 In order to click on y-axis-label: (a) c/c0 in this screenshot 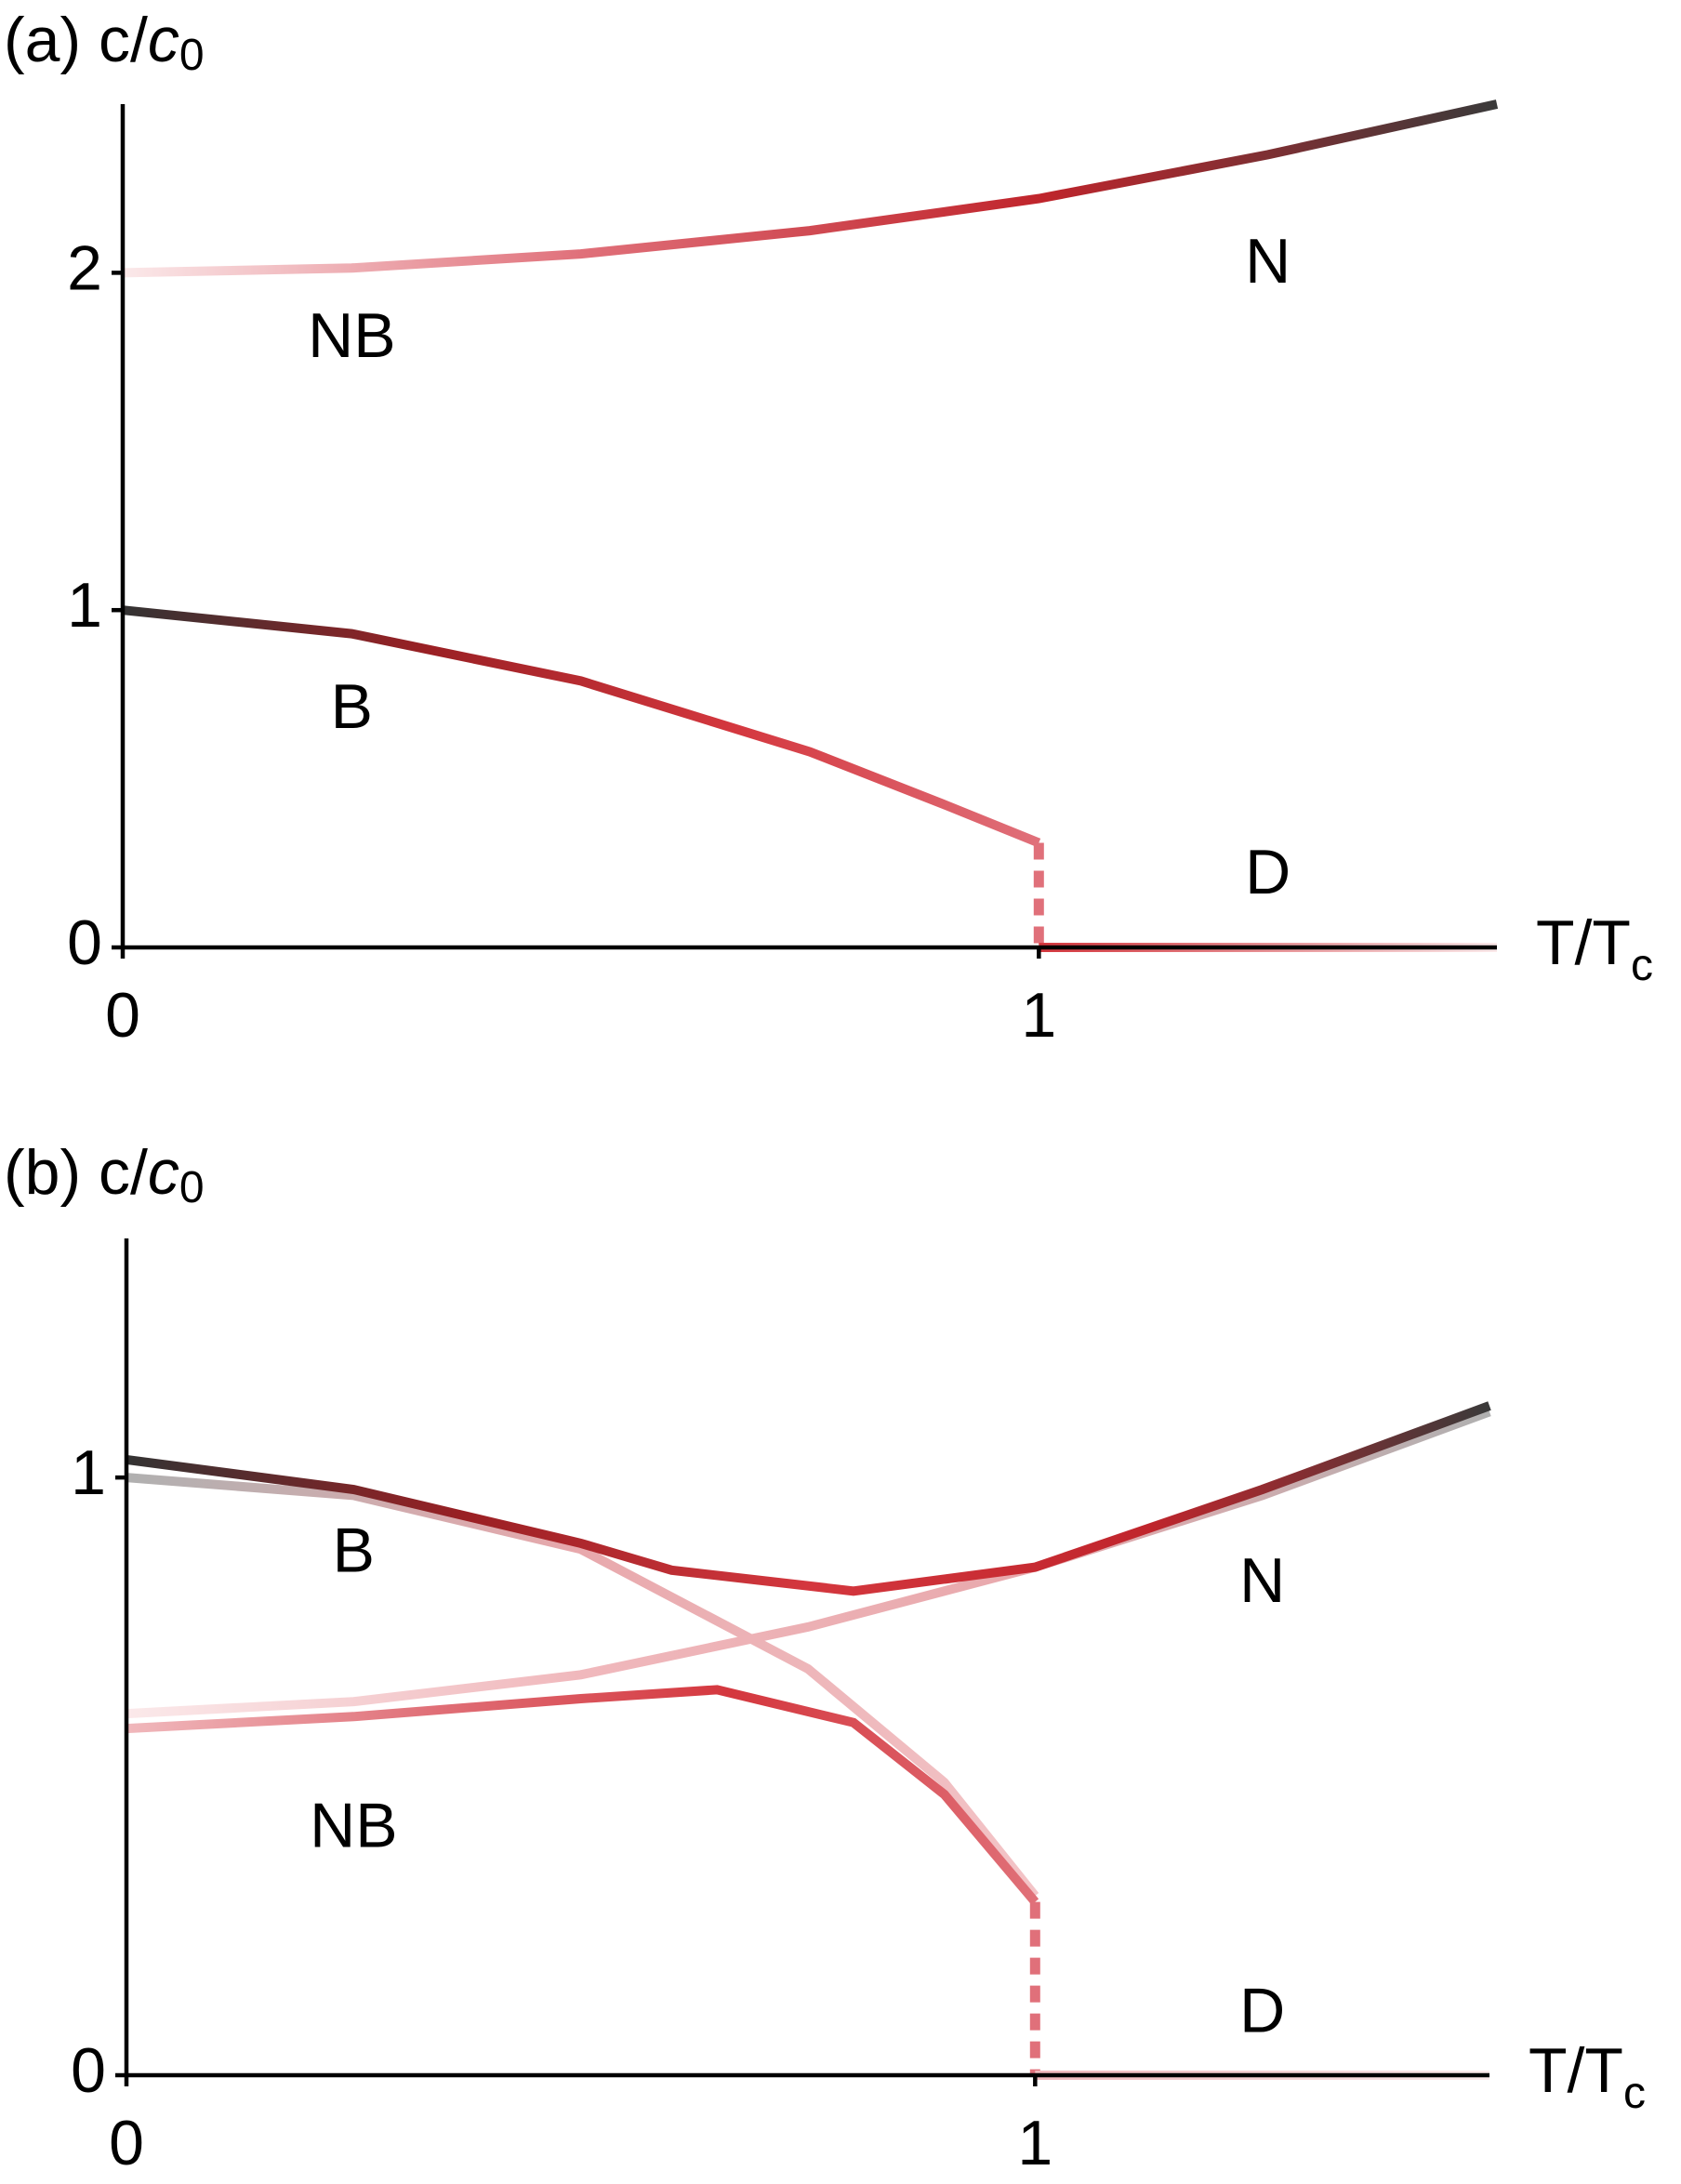, I will do `click(104, 42)`.